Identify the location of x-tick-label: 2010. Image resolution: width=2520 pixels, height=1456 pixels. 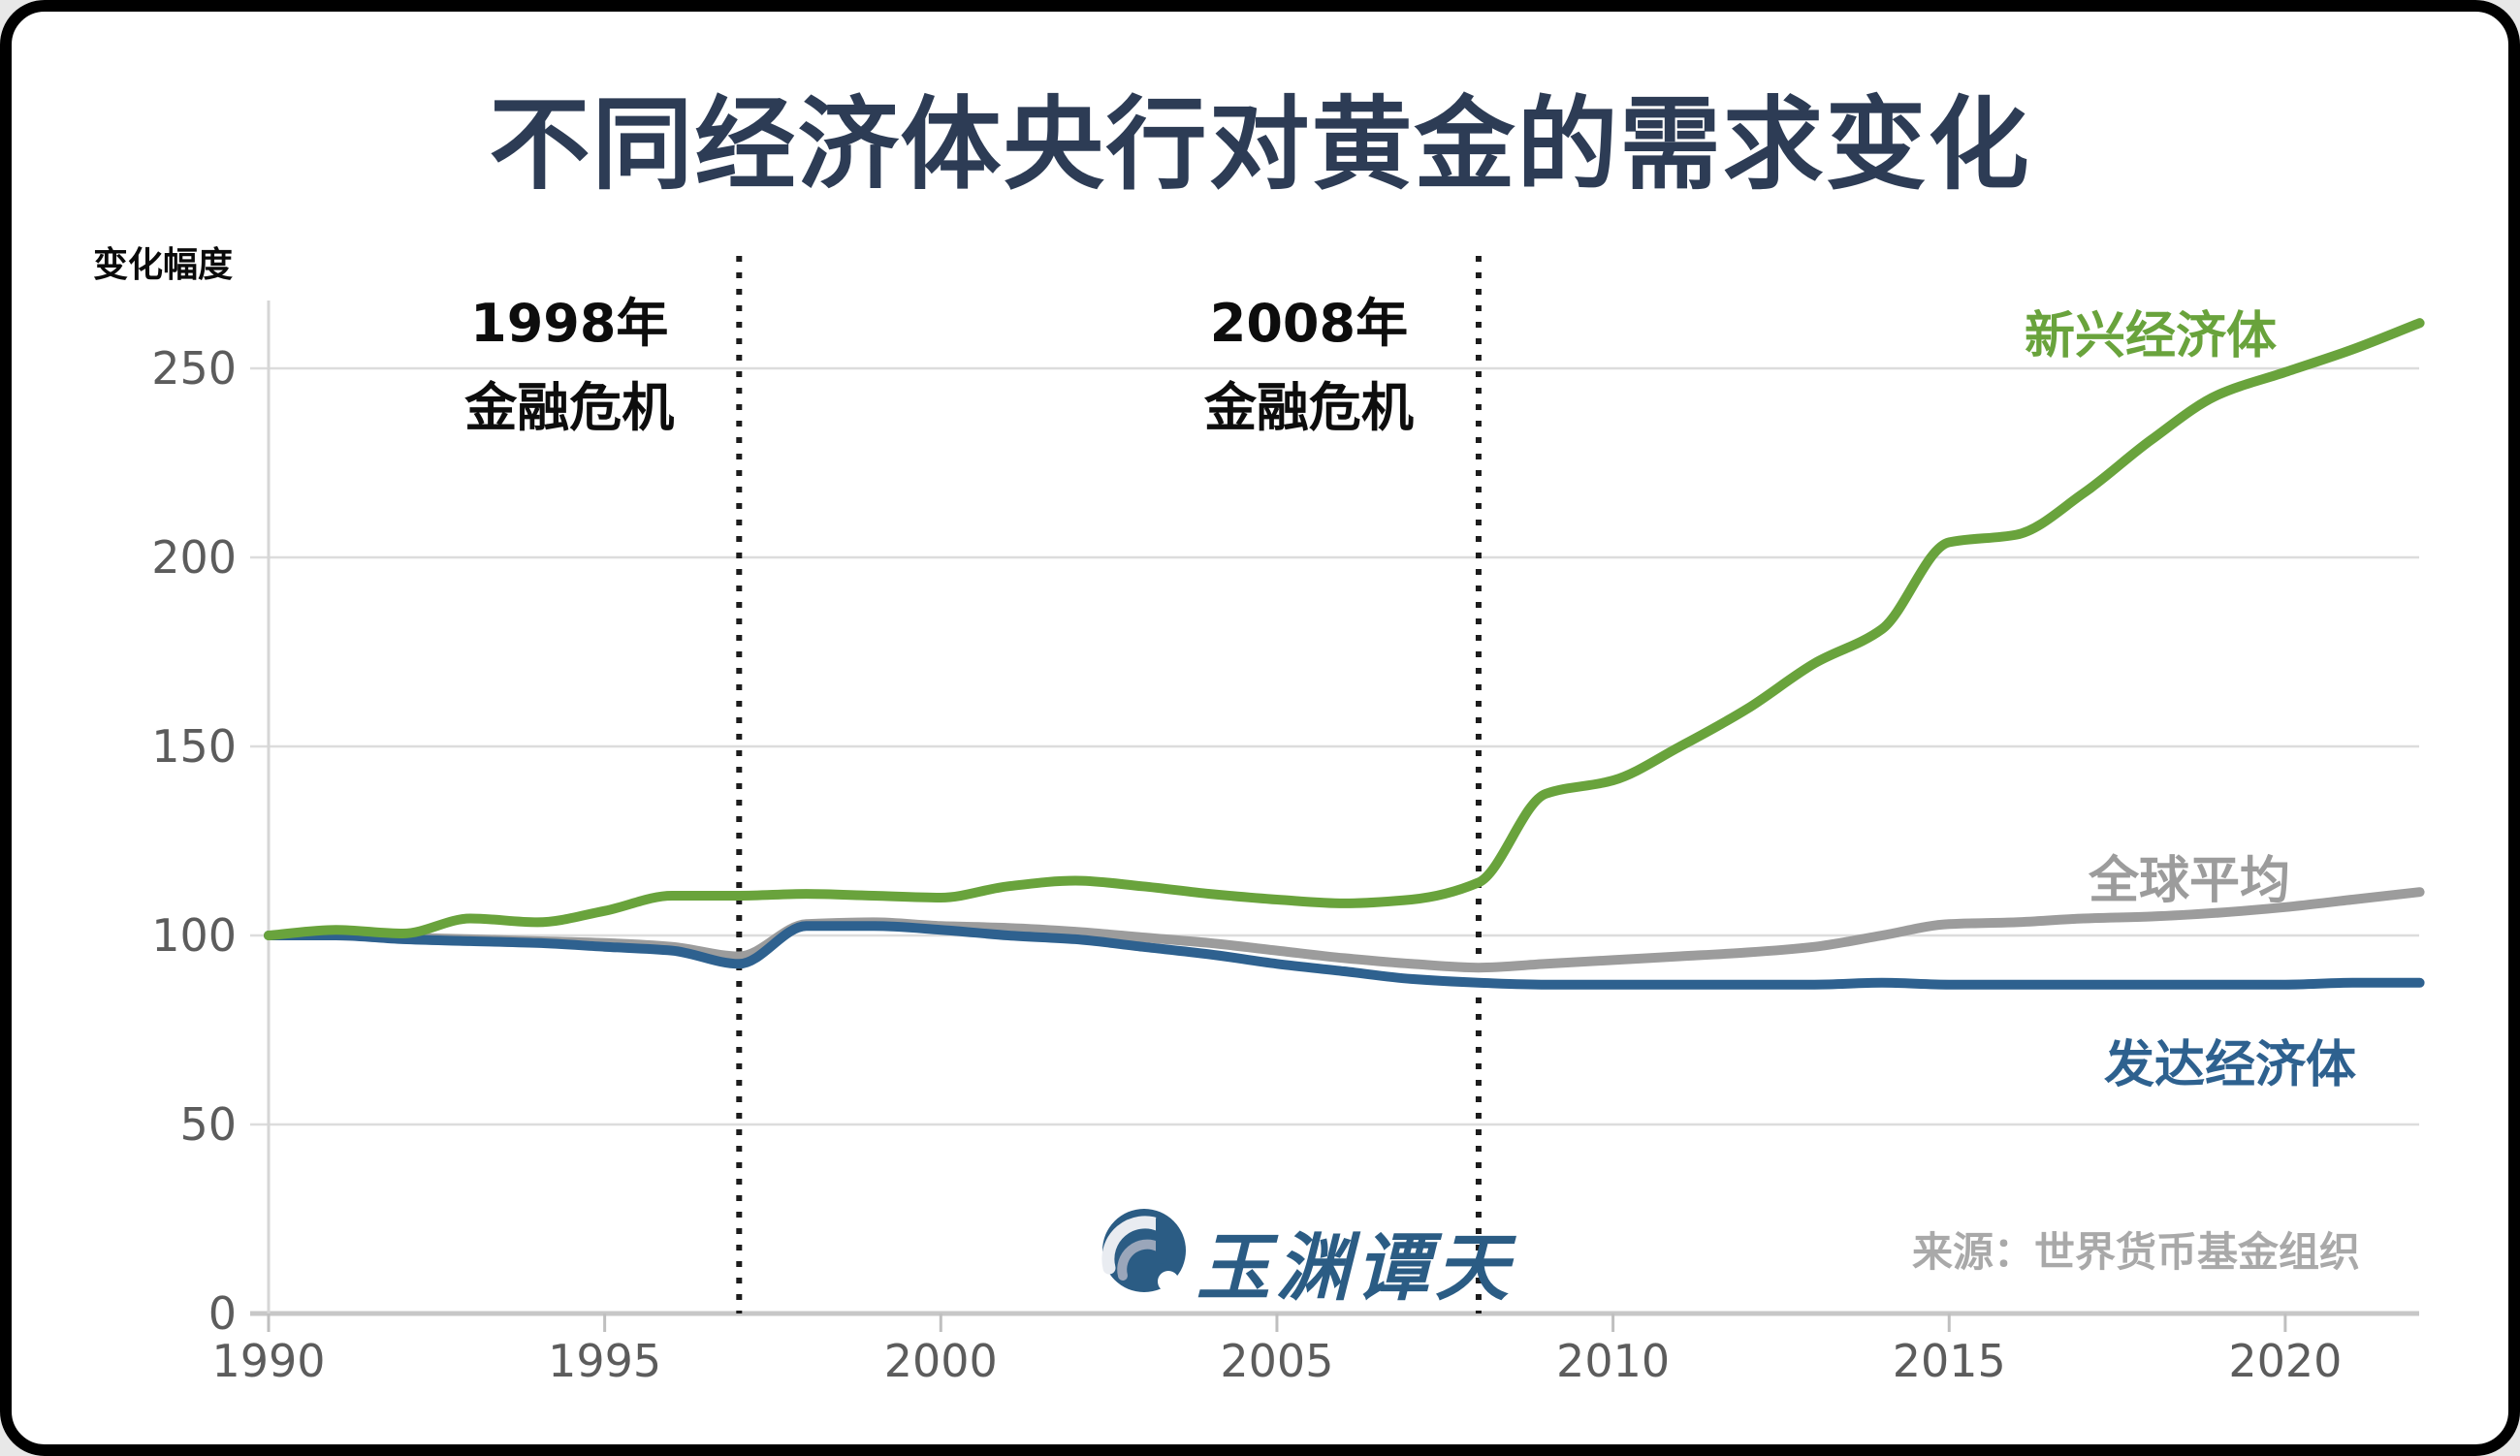
(1614, 1361).